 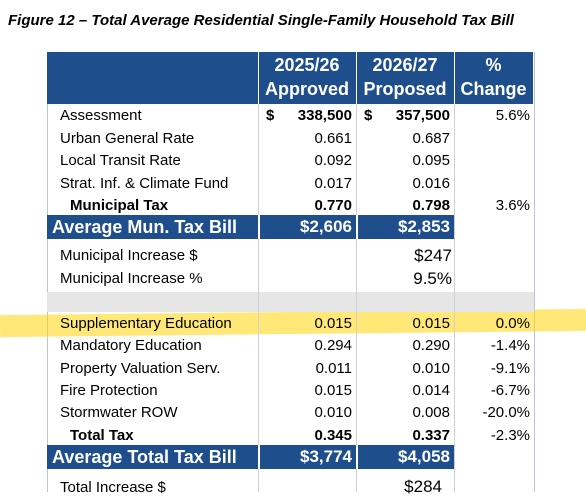 What do you see at coordinates (306, 89) in the screenshot?
I see `column-header: Approved` at bounding box center [306, 89].